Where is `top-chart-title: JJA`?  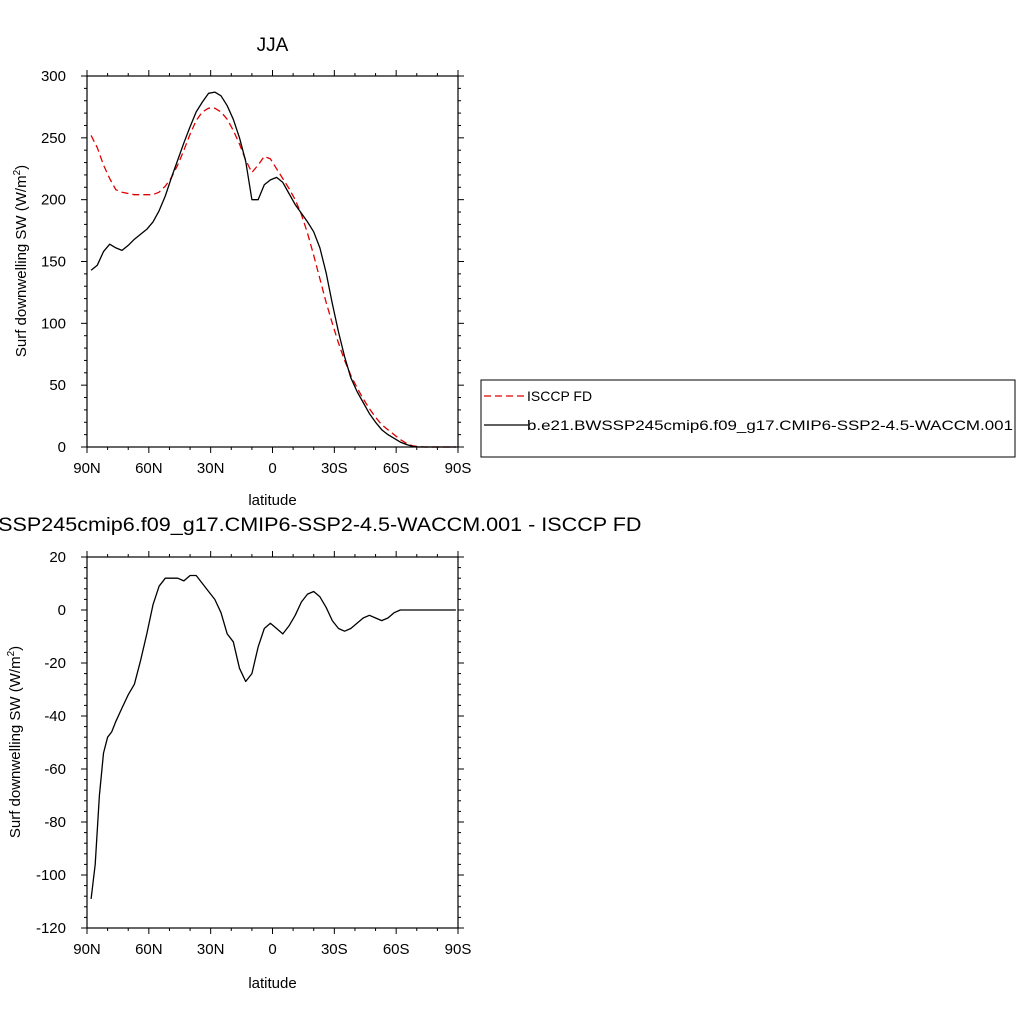
top-chart-title: JJA is located at coordinates (273, 45).